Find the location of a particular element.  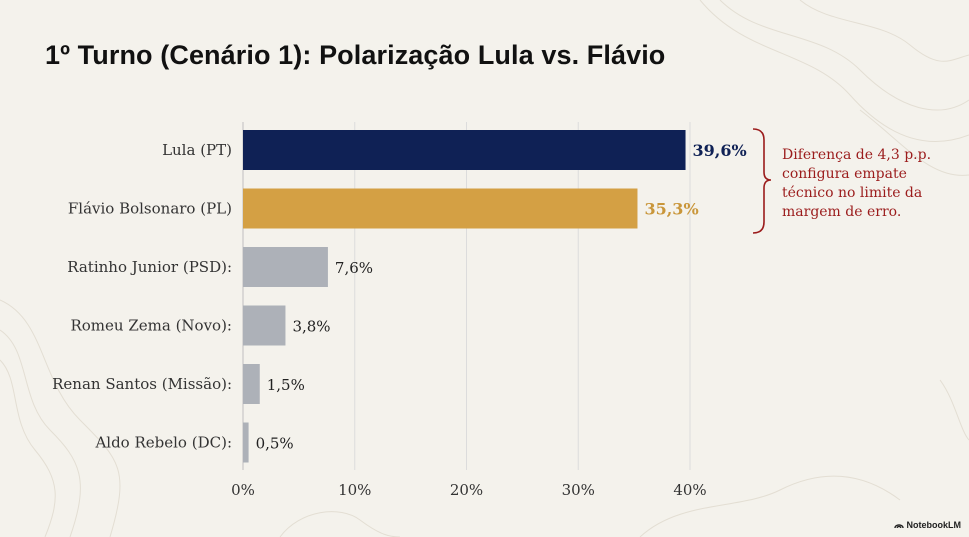

value-label: 7,6% is located at coordinates (354, 268).